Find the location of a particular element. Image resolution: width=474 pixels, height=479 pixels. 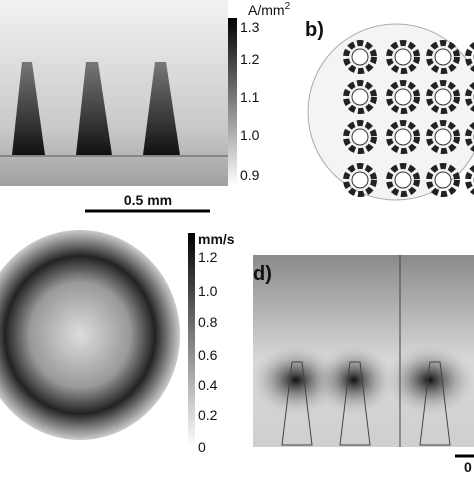

scale-label: 0 is located at coordinates (468, 466).